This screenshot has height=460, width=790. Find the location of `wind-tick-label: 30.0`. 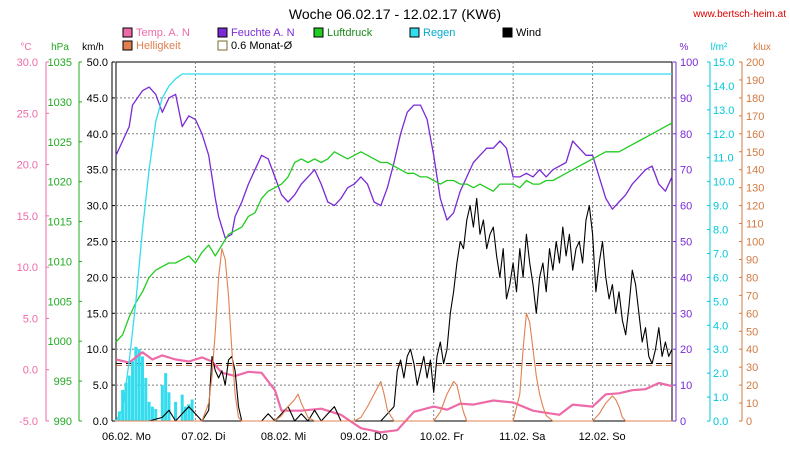

wind-tick-label: 30.0 is located at coordinates (97, 207).